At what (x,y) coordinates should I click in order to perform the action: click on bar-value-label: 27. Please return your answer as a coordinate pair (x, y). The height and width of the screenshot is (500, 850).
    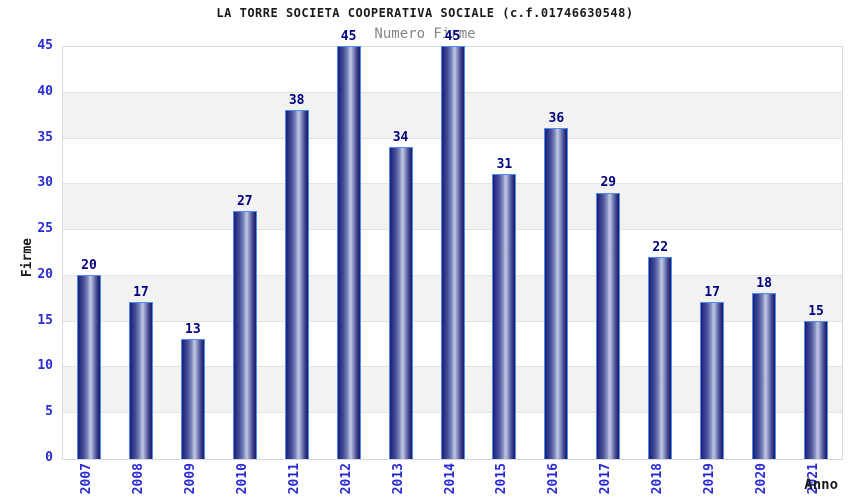
    Looking at the image, I should click on (244, 201).